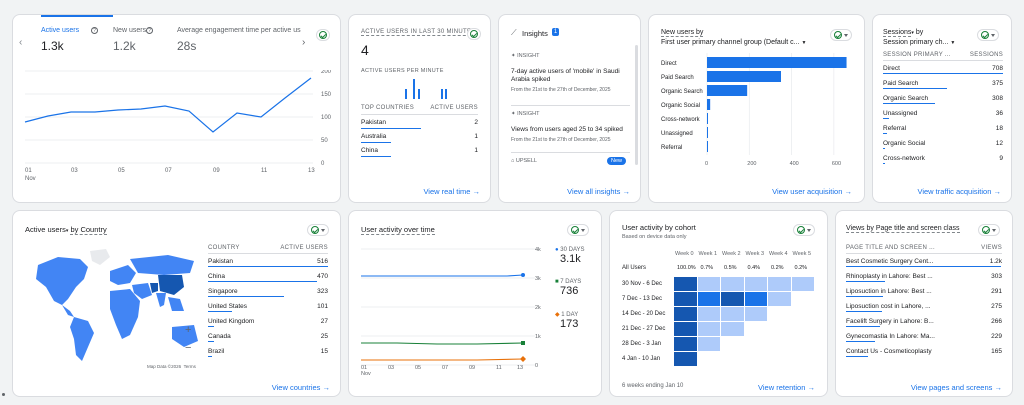  Describe the element at coordinates (188, 348) in the screenshot. I see `zoom-out-button: −` at that location.